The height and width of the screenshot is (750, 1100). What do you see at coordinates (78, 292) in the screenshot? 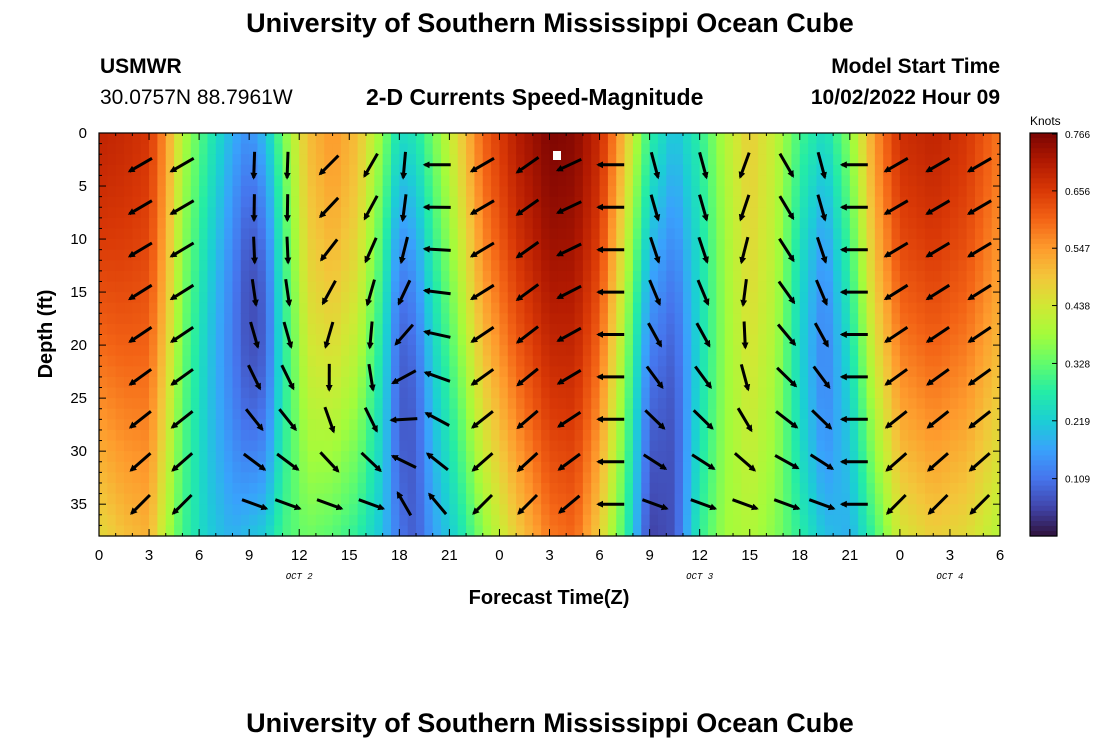
I see `y-tick-label: 15` at bounding box center [78, 292].